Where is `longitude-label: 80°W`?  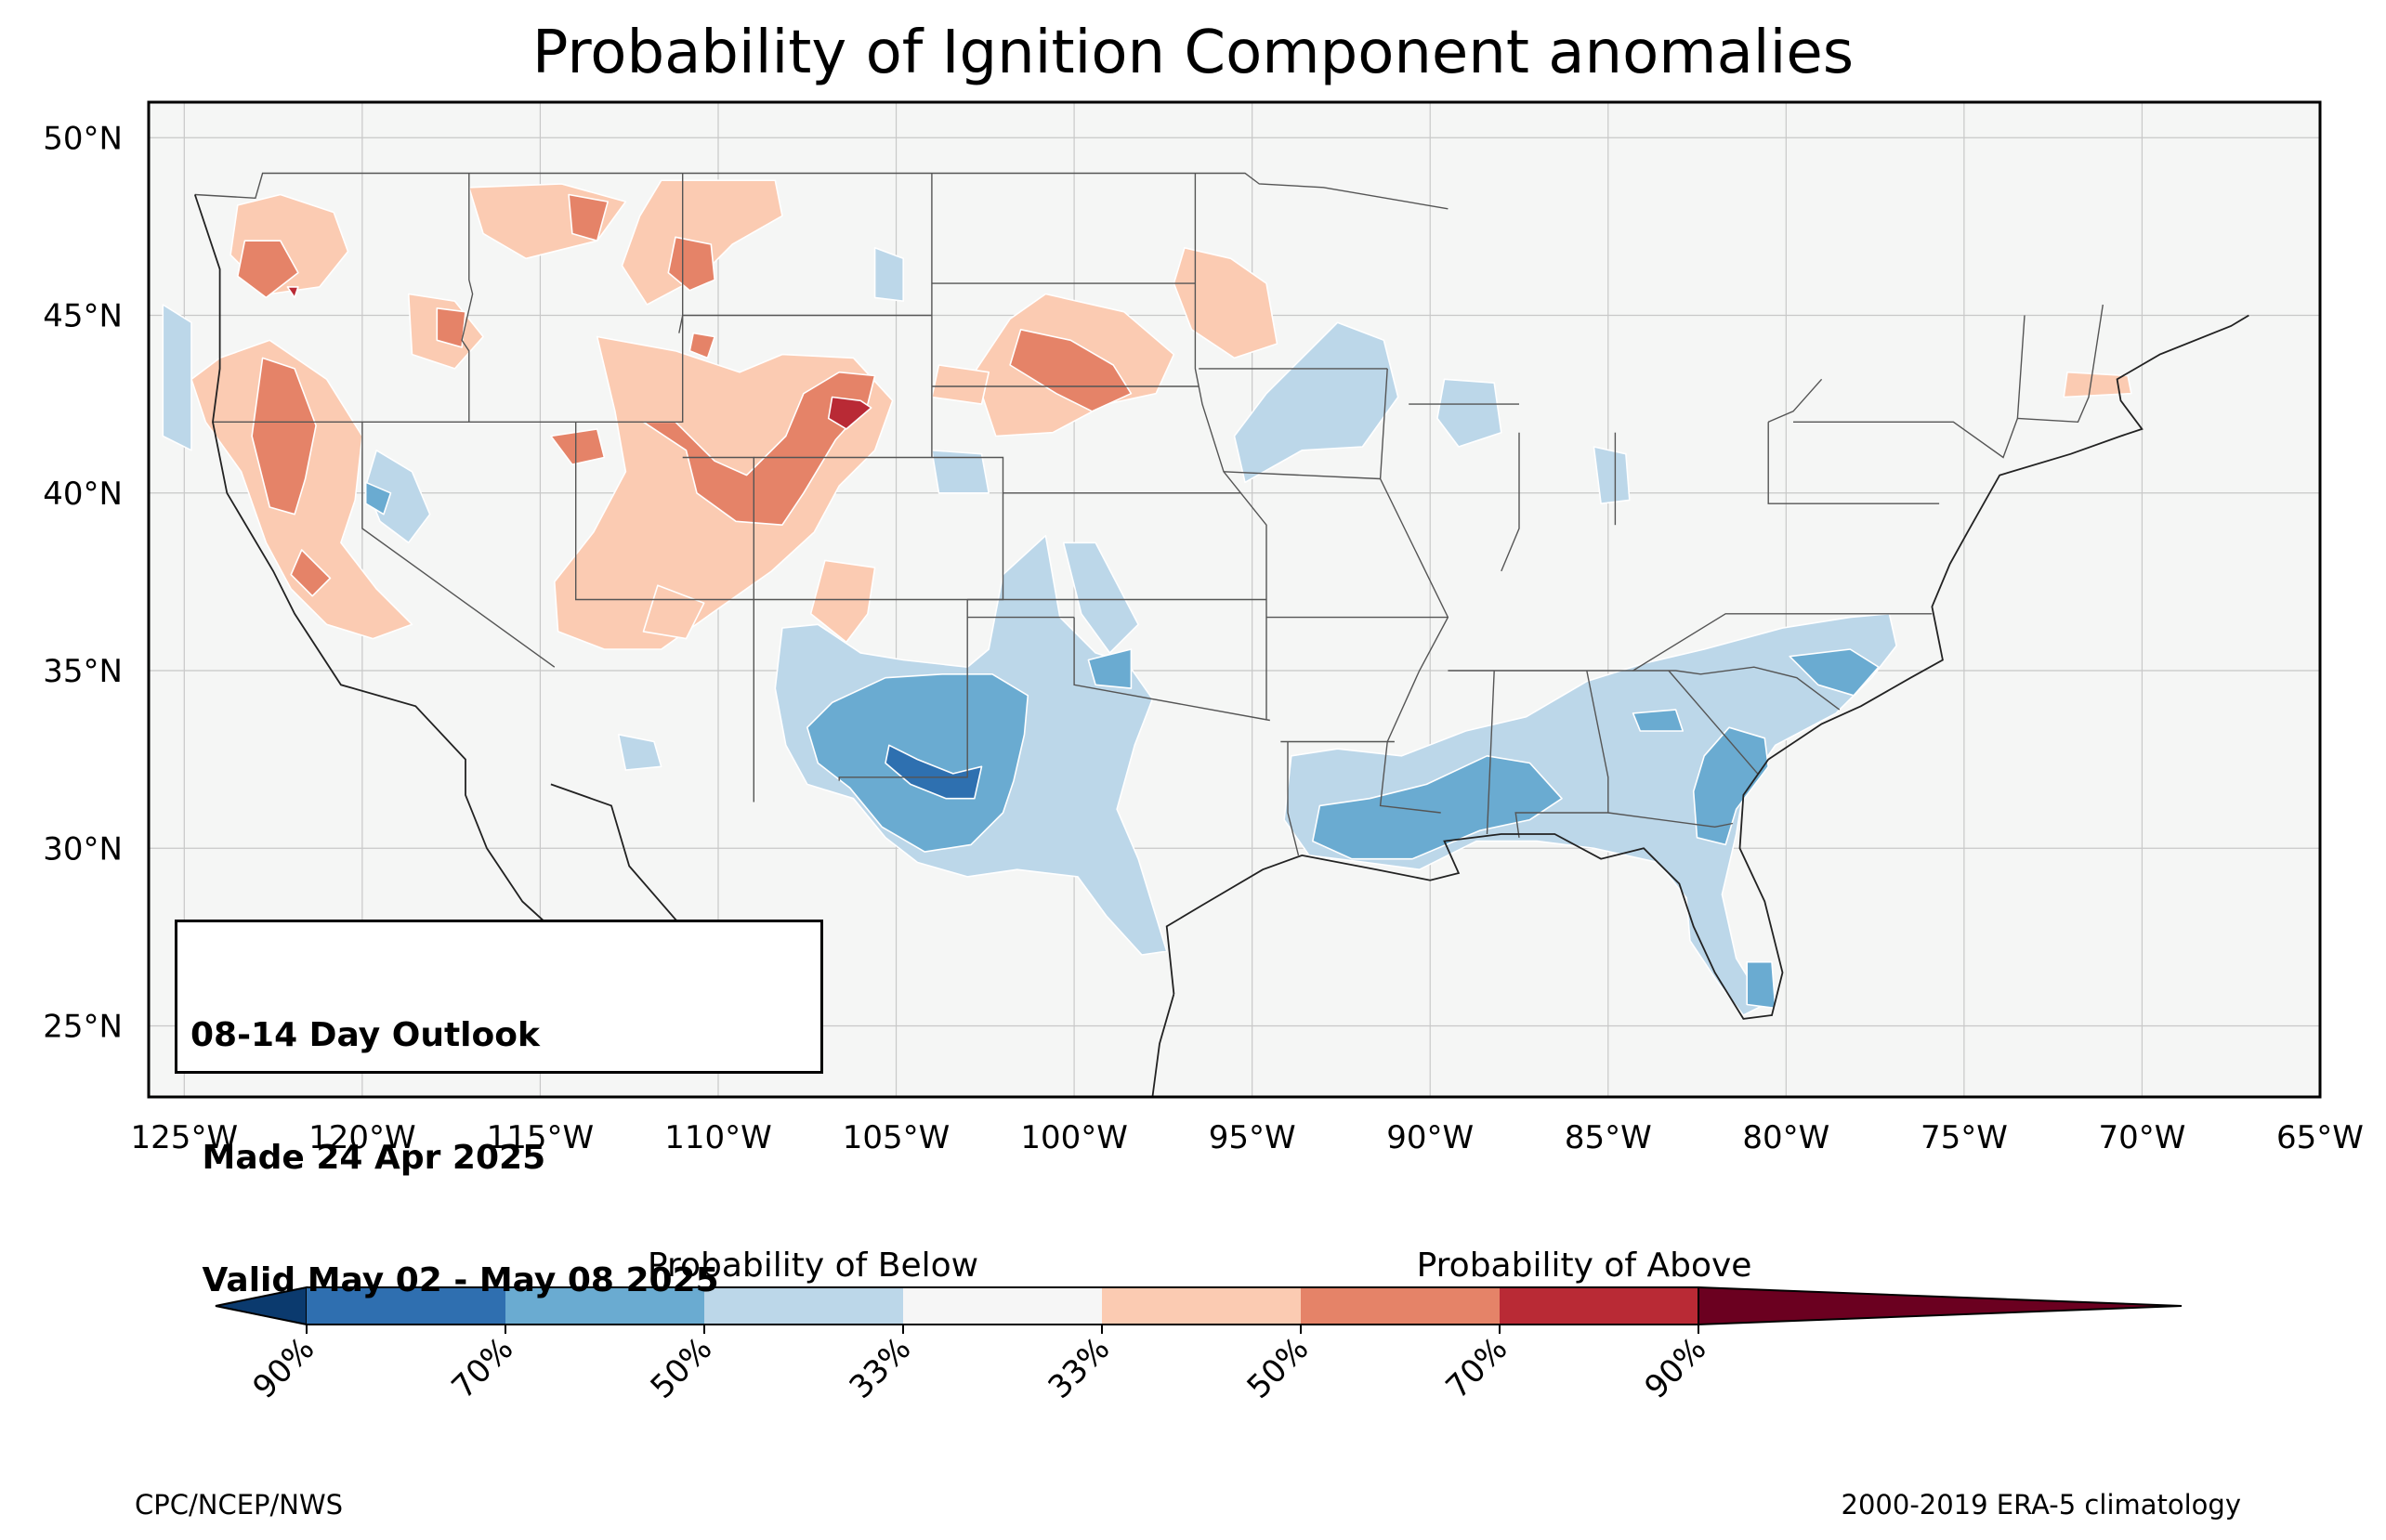 longitude-label: 80°W is located at coordinates (1785, 1137).